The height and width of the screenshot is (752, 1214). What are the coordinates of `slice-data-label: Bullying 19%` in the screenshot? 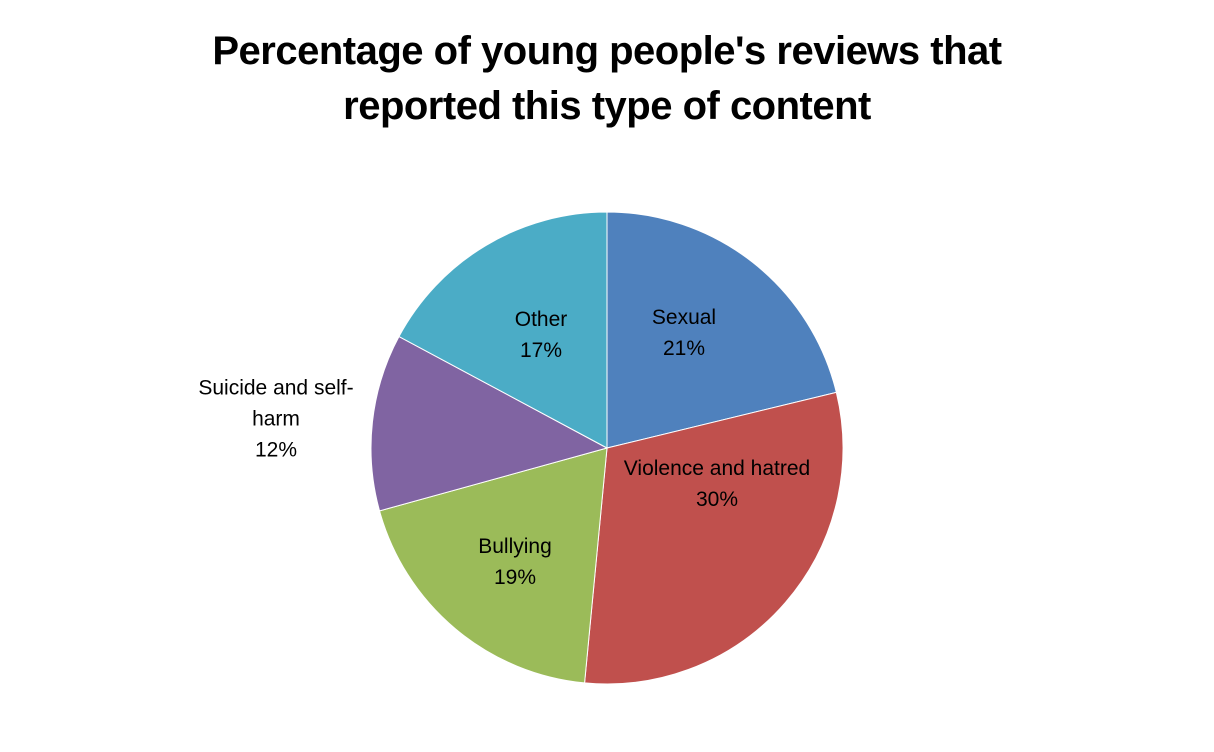 It's located at (515, 562).